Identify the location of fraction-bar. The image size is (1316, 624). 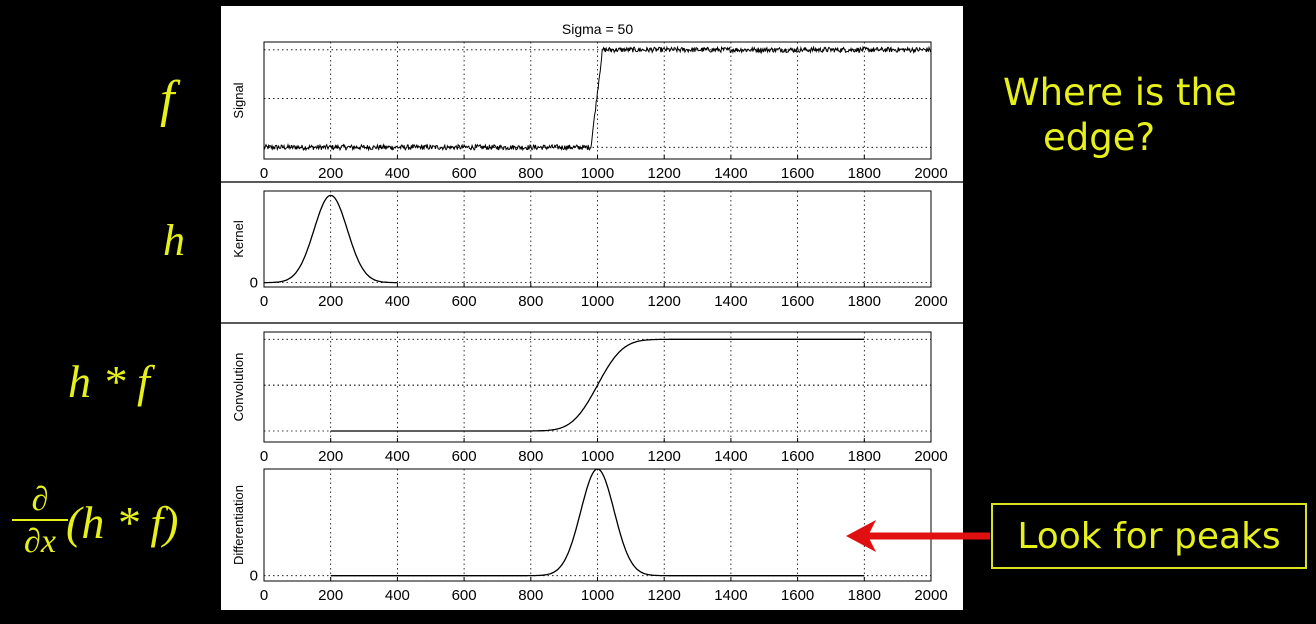
(40, 520).